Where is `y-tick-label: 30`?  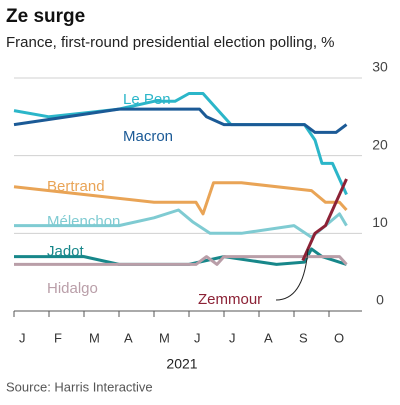 y-tick-label: 30 is located at coordinates (380, 67).